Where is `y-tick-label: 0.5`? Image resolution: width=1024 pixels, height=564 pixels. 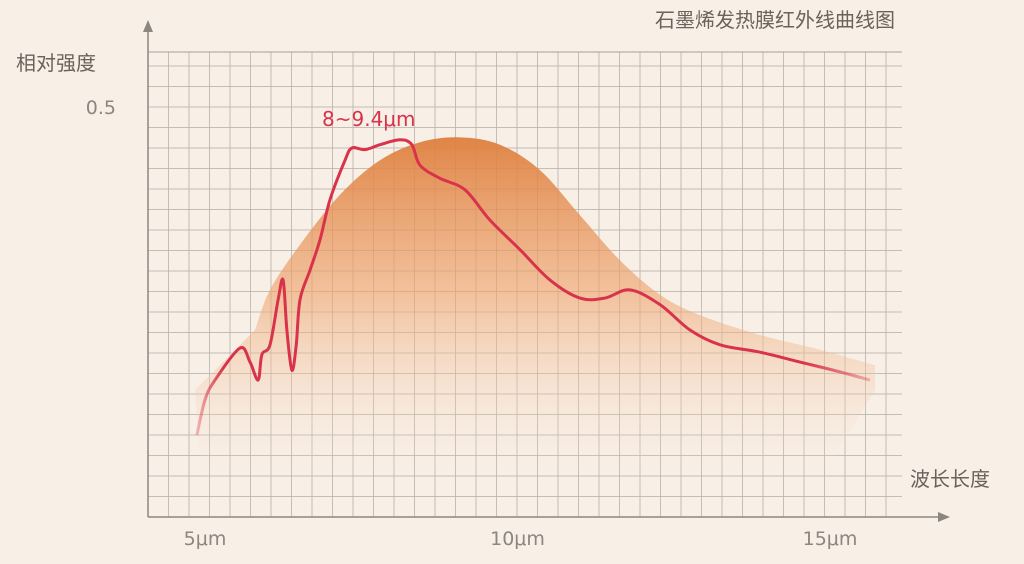 y-tick-label: 0.5 is located at coordinates (101, 108).